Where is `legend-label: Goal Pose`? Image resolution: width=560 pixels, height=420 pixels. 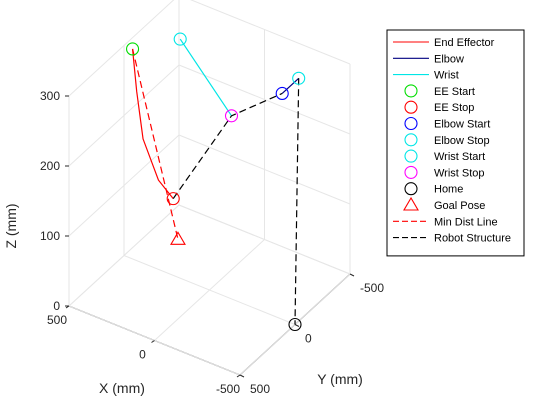 legend-label: Goal Pose is located at coordinates (459, 206).